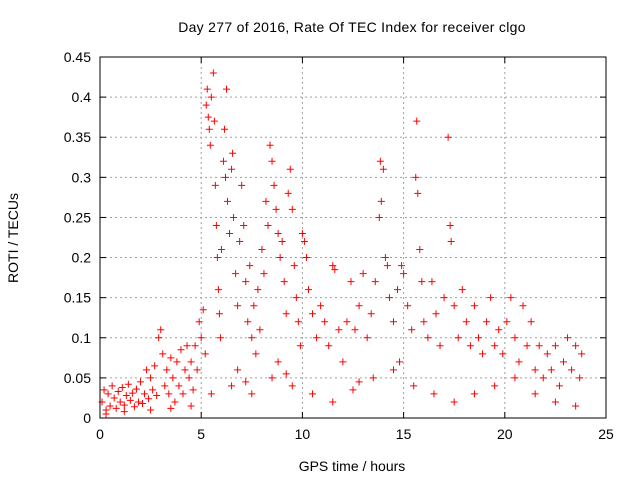  I want to click on y-tick-label: 0.45, so click(77, 57).